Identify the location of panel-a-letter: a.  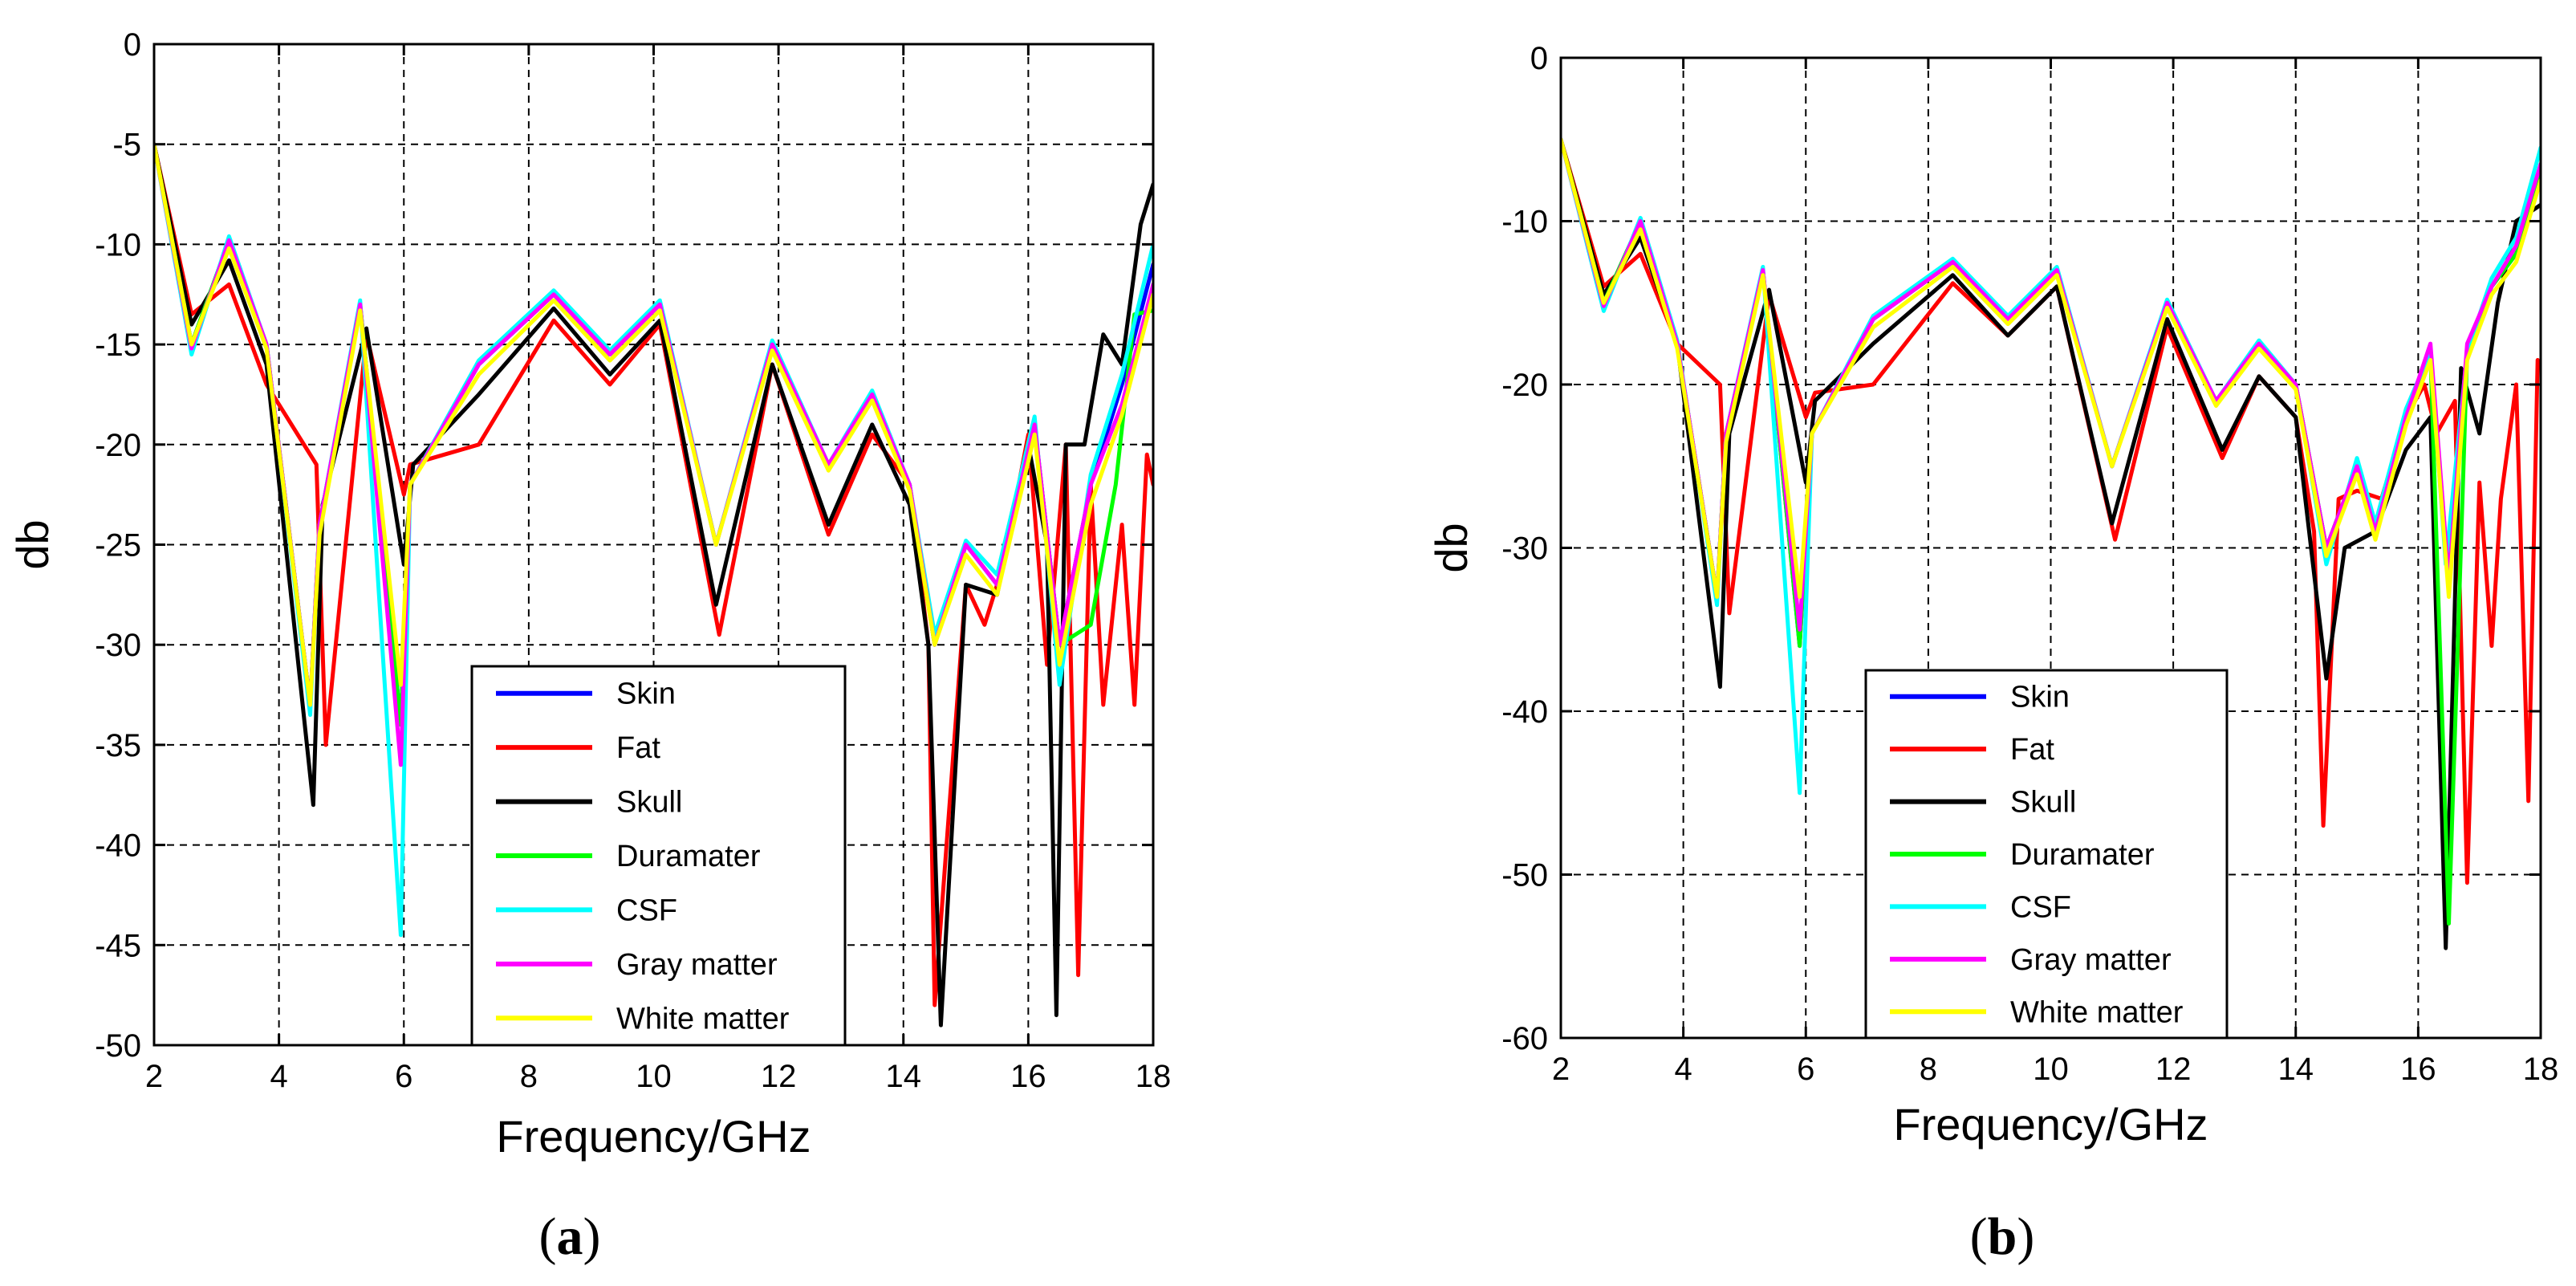
(570, 1236).